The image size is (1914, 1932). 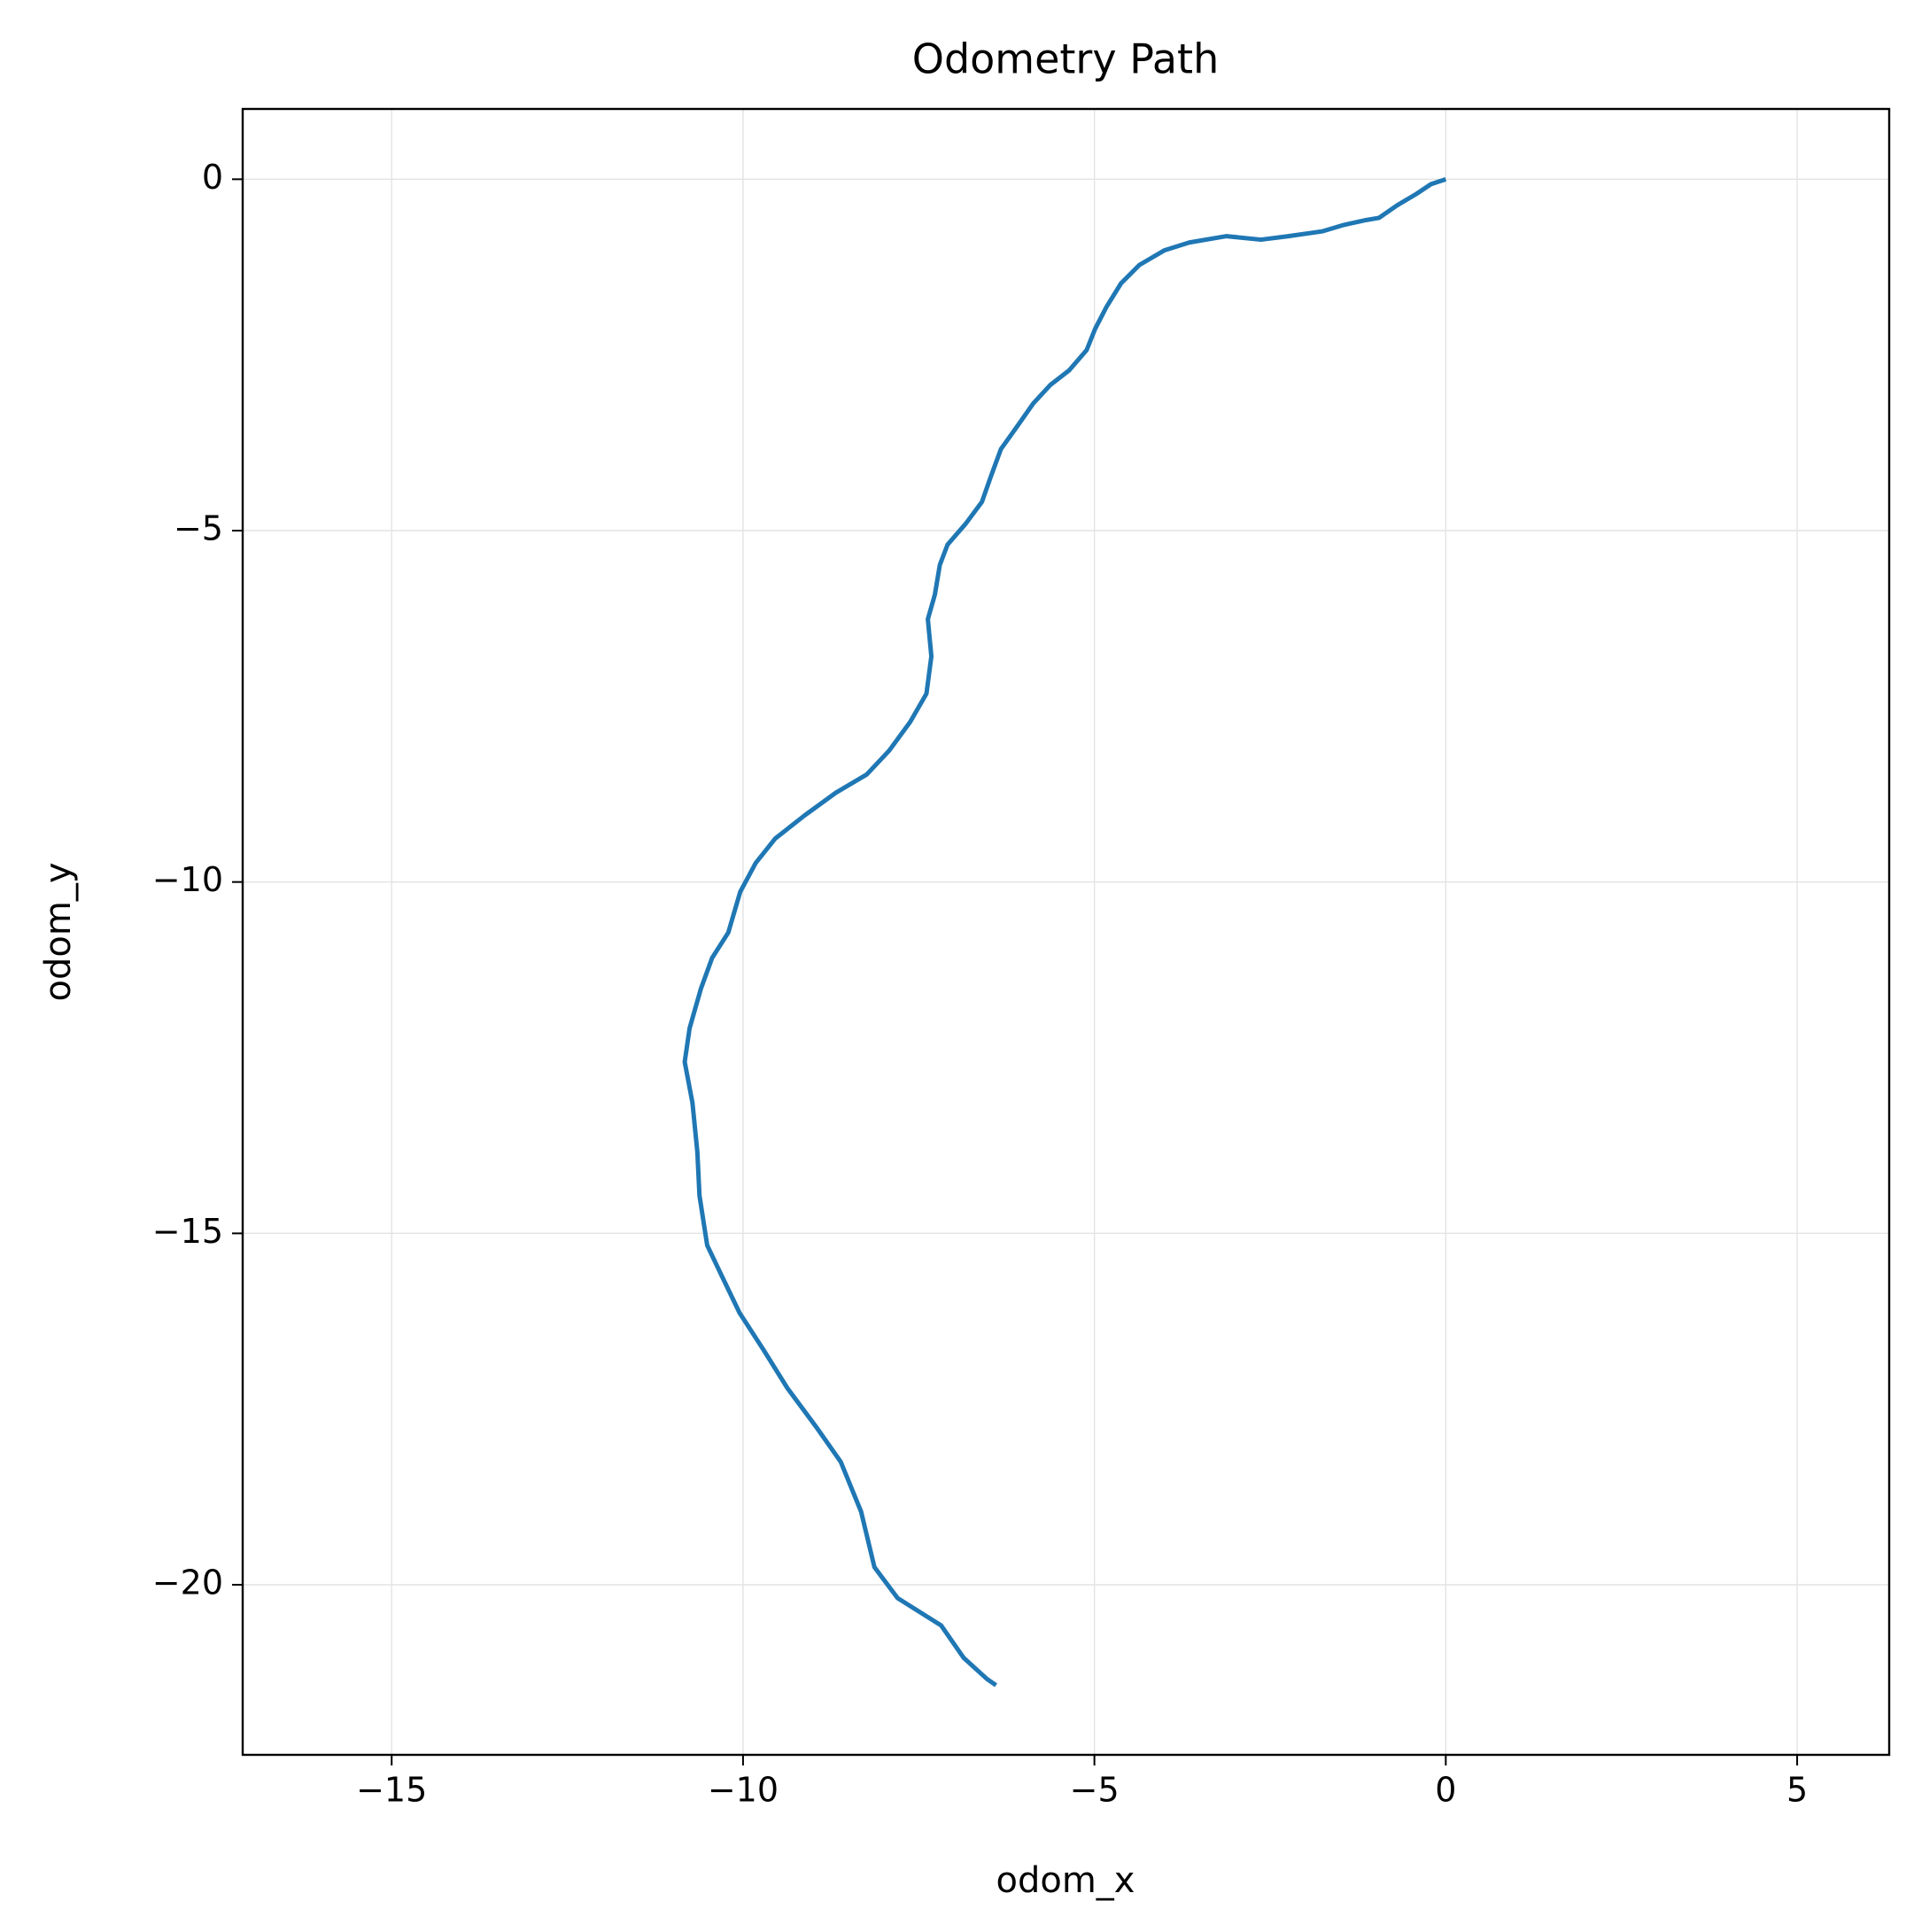 I want to click on x-tick-label: −10, so click(x=744, y=1790).